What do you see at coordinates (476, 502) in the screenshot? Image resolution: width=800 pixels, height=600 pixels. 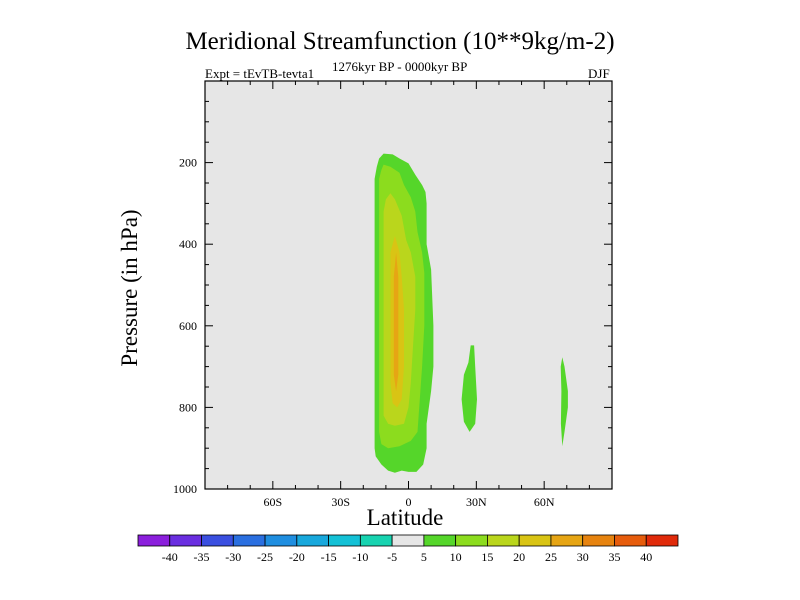 I see `x-tick-label: 30N` at bounding box center [476, 502].